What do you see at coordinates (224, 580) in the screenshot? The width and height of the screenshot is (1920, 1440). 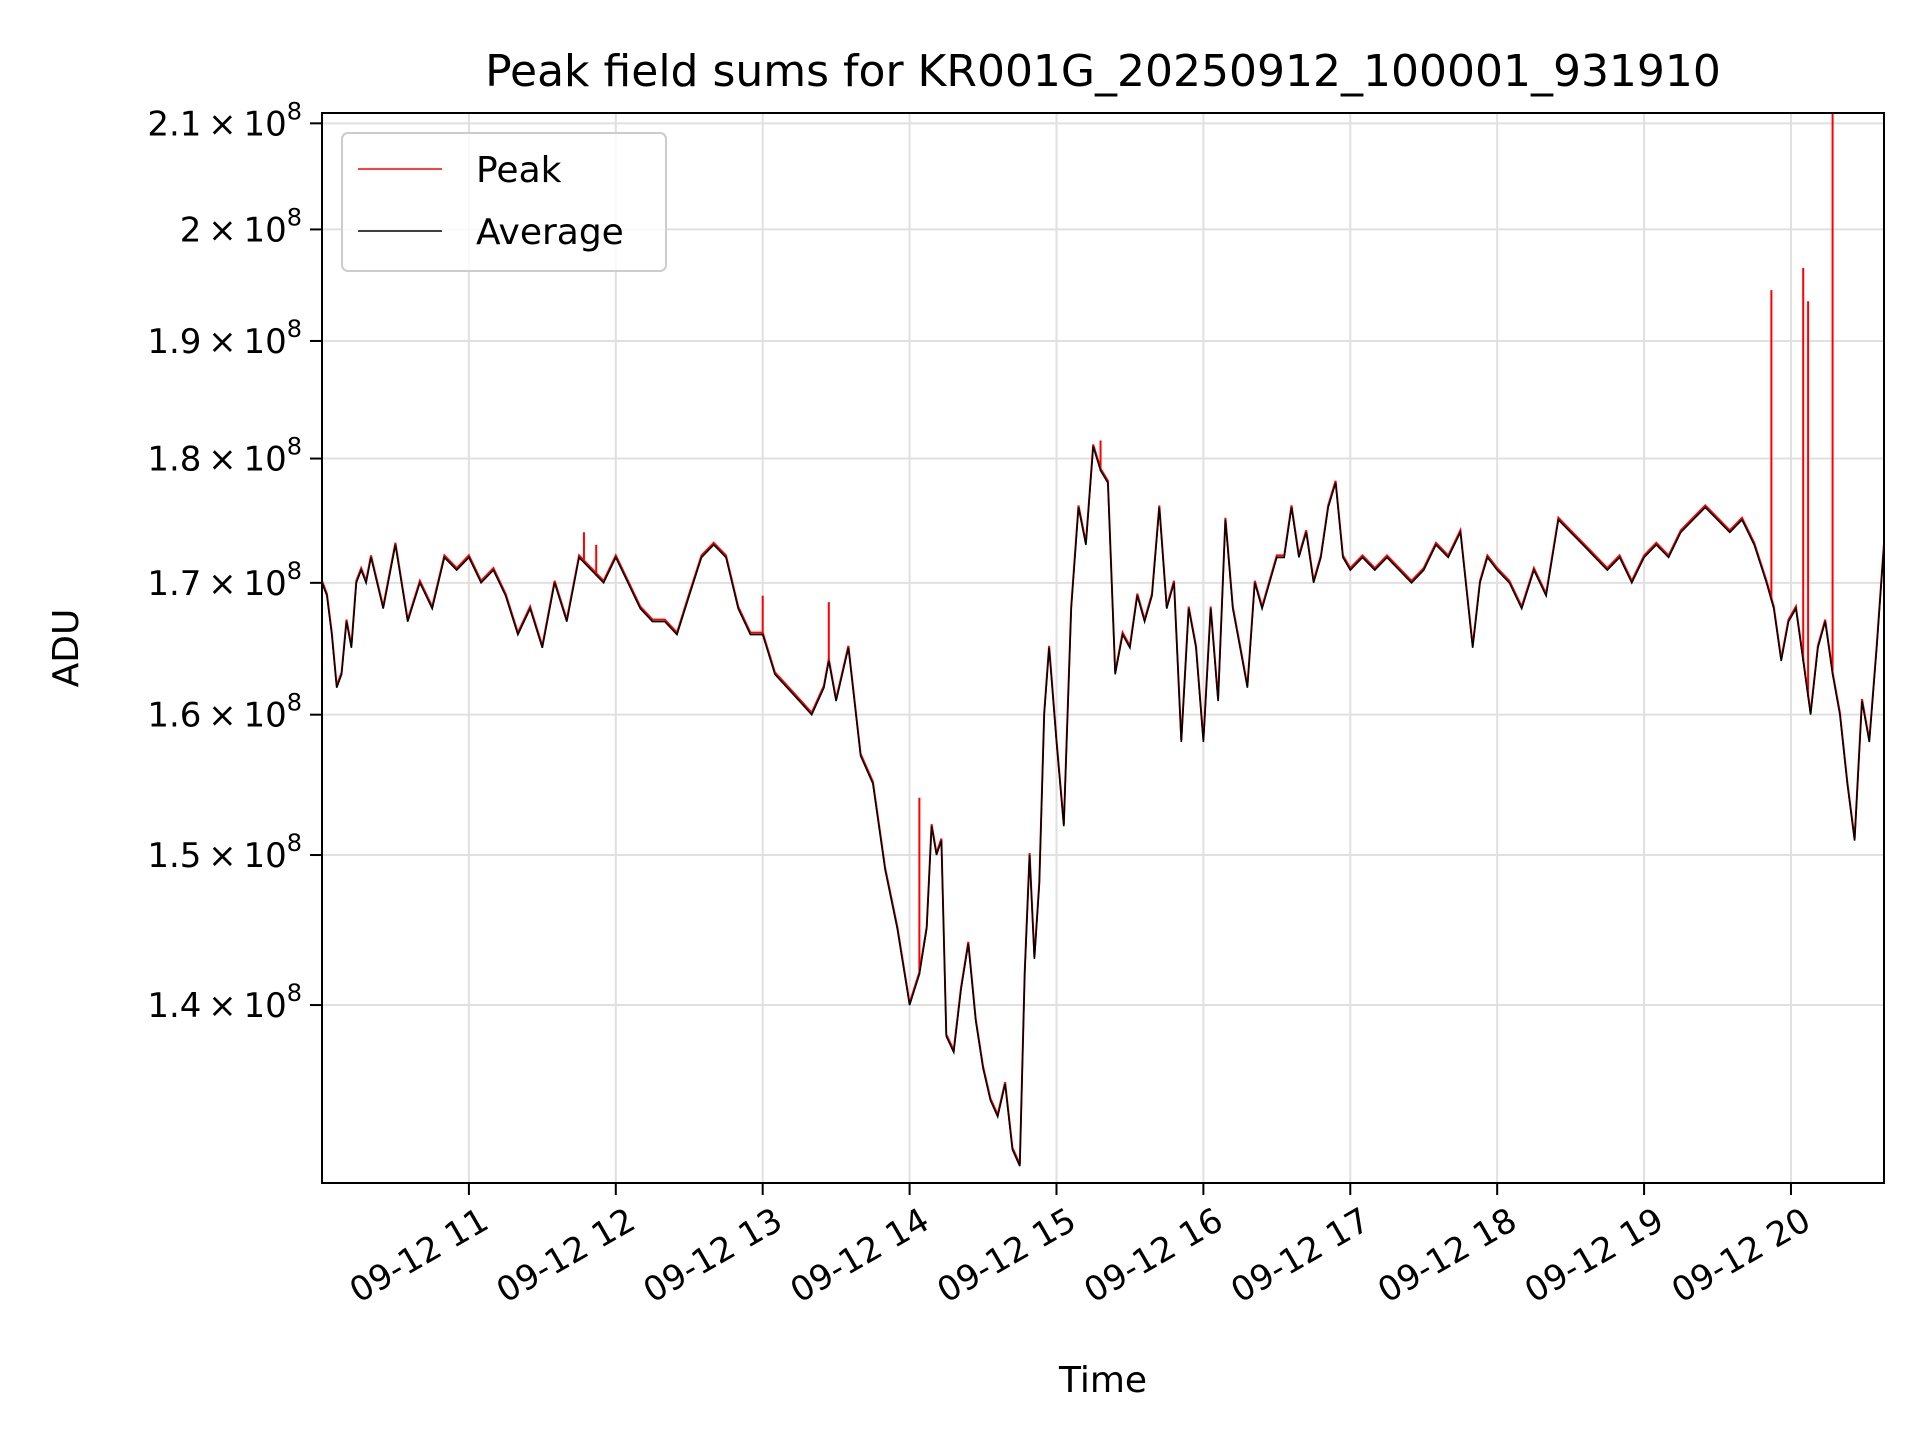 I see `y-tick-label: 1.7 × 10⁸` at bounding box center [224, 580].